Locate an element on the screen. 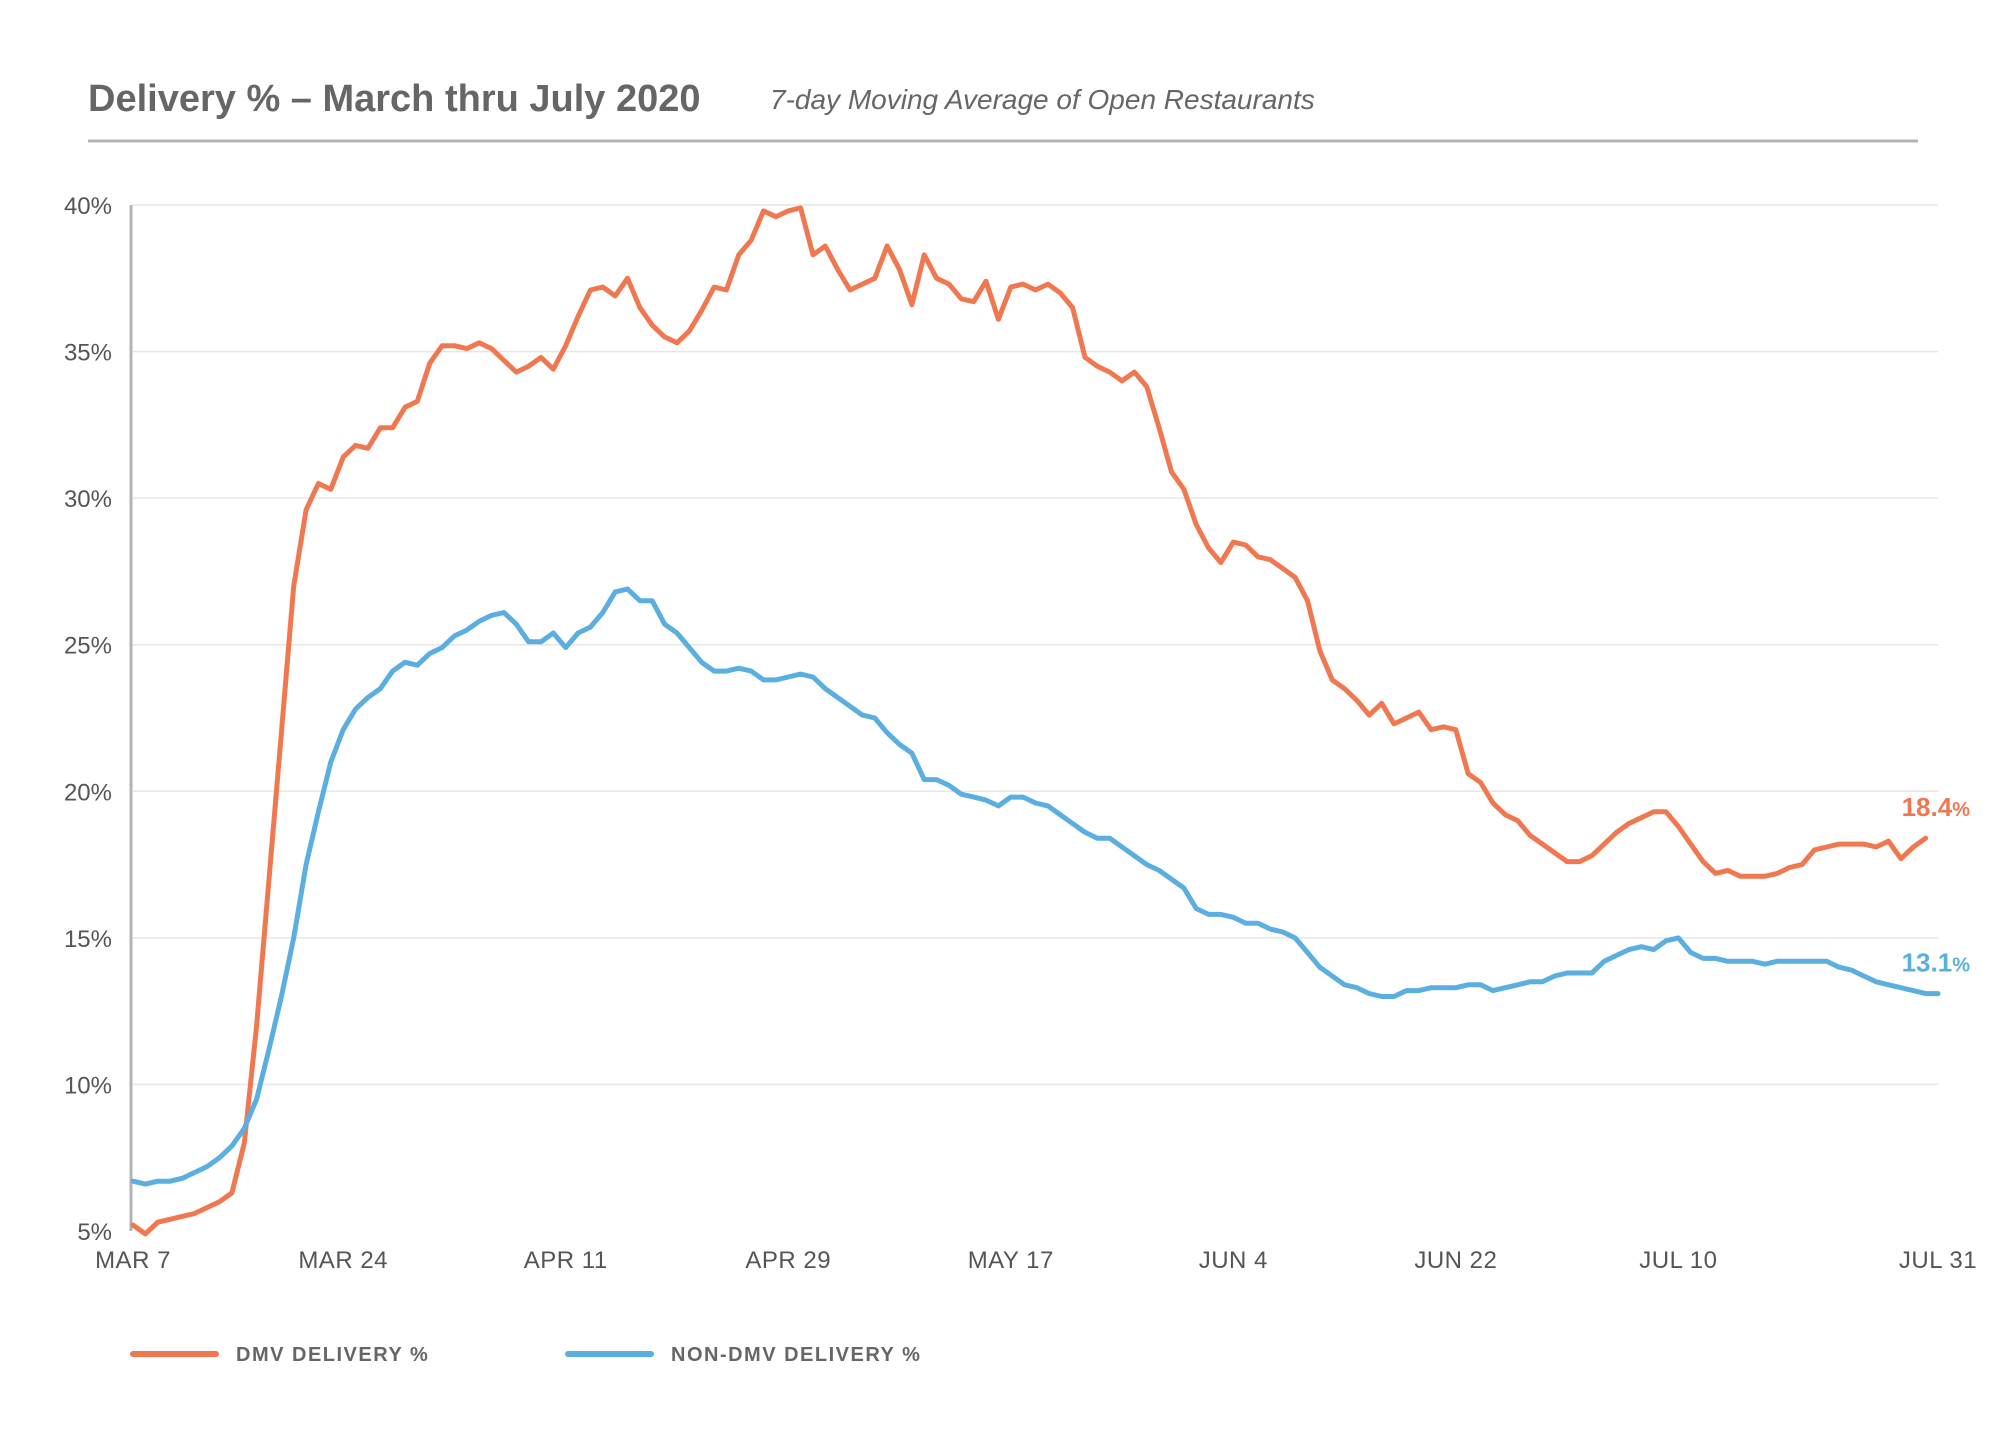 The image size is (2000, 1432). x-tick-label: MAR 7 is located at coordinates (133, 1260).